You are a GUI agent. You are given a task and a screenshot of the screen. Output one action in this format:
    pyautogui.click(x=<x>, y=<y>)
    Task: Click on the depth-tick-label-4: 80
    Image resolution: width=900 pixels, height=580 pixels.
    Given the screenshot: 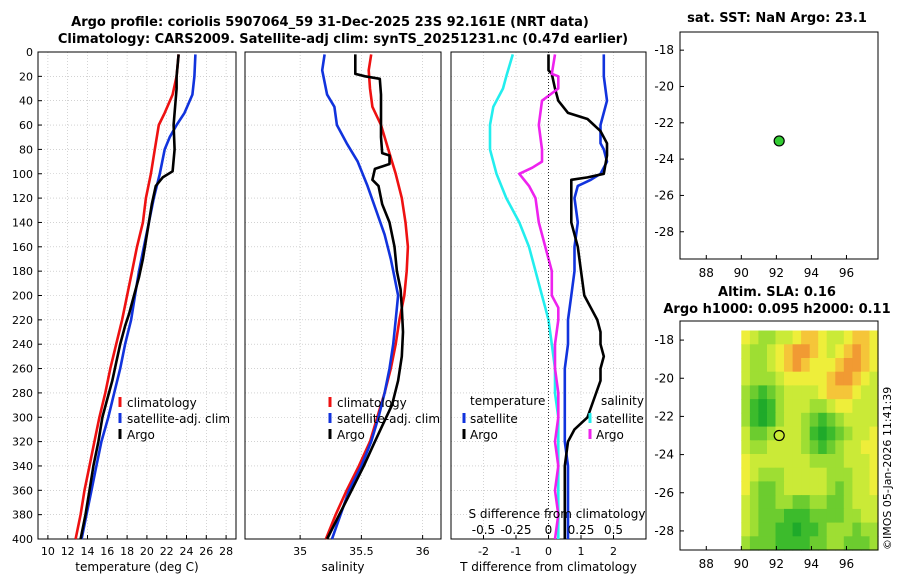 What is the action you would take?
    pyautogui.click(x=26, y=149)
    